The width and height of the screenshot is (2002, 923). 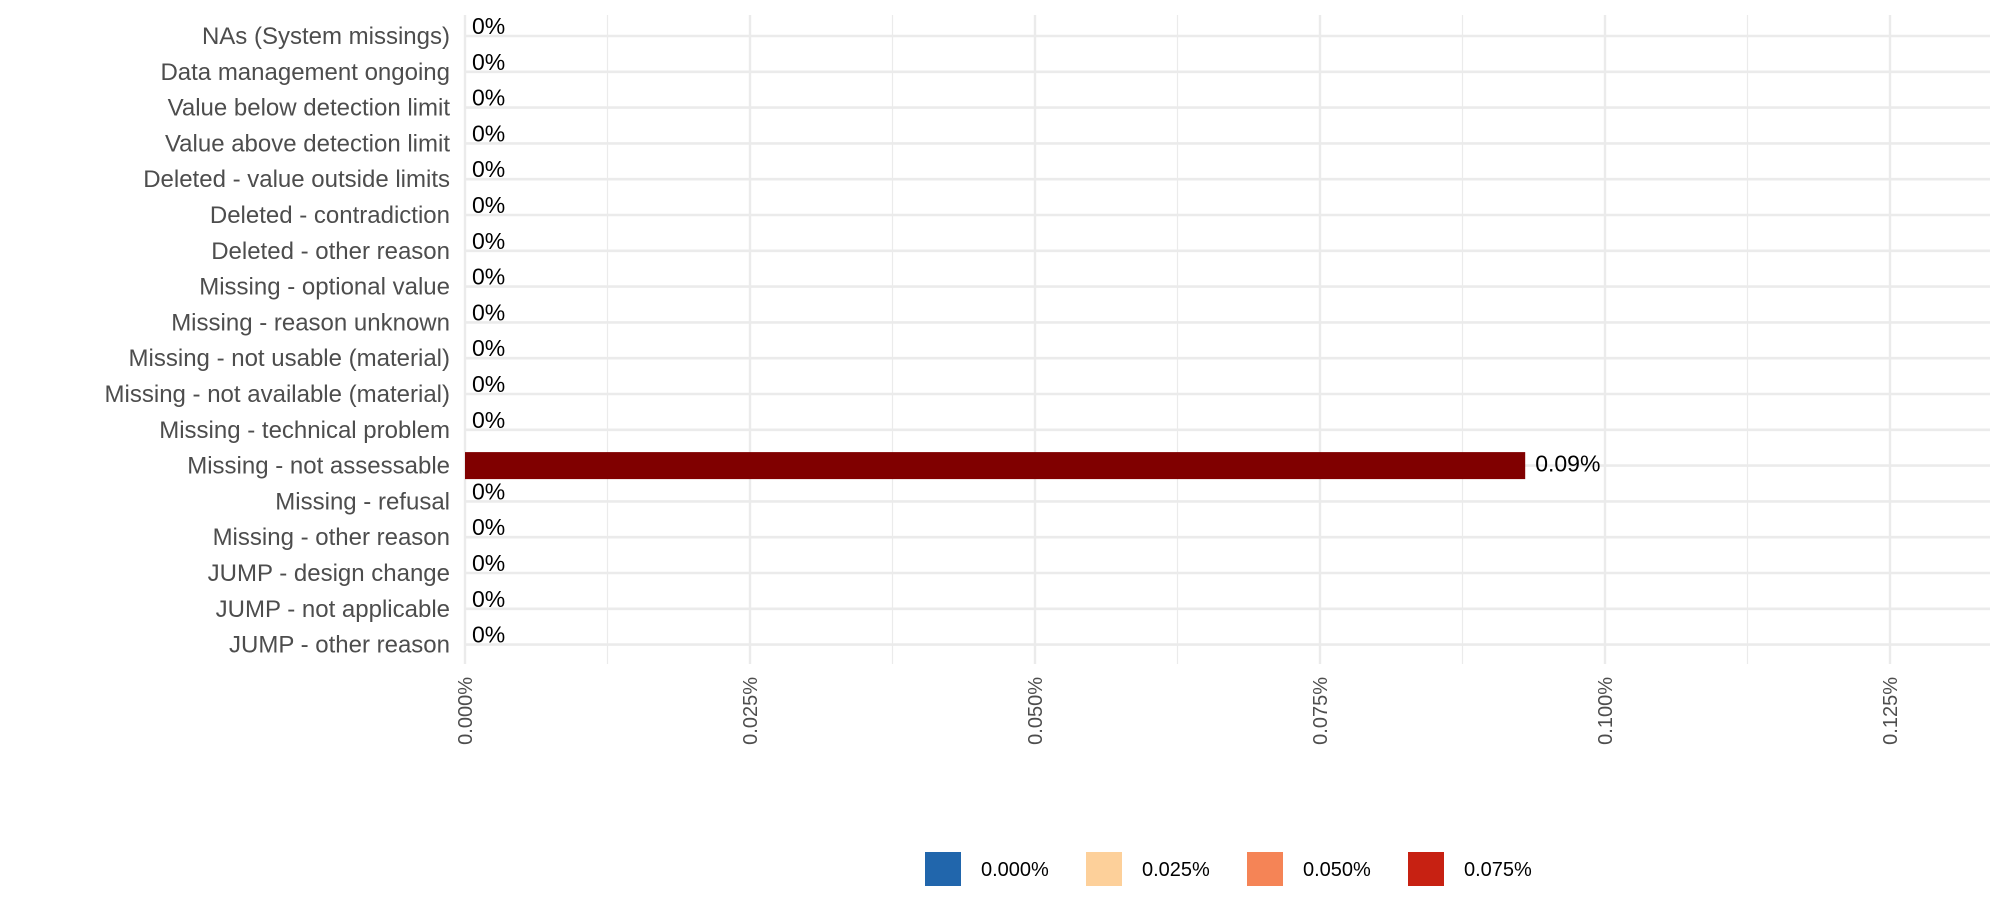 I want to click on y-tick-label: Missing - other reason, so click(x=331, y=537).